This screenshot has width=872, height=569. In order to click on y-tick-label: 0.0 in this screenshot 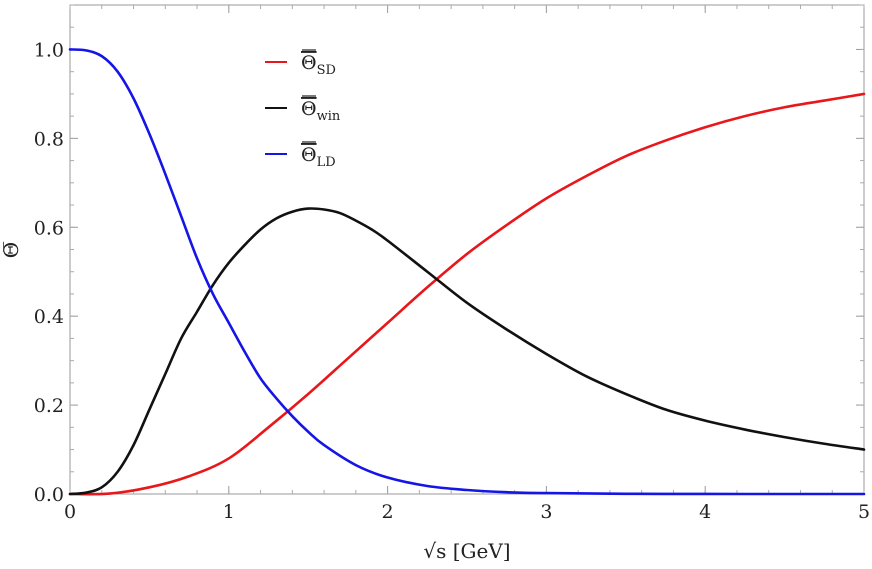, I will do `click(49, 495)`.